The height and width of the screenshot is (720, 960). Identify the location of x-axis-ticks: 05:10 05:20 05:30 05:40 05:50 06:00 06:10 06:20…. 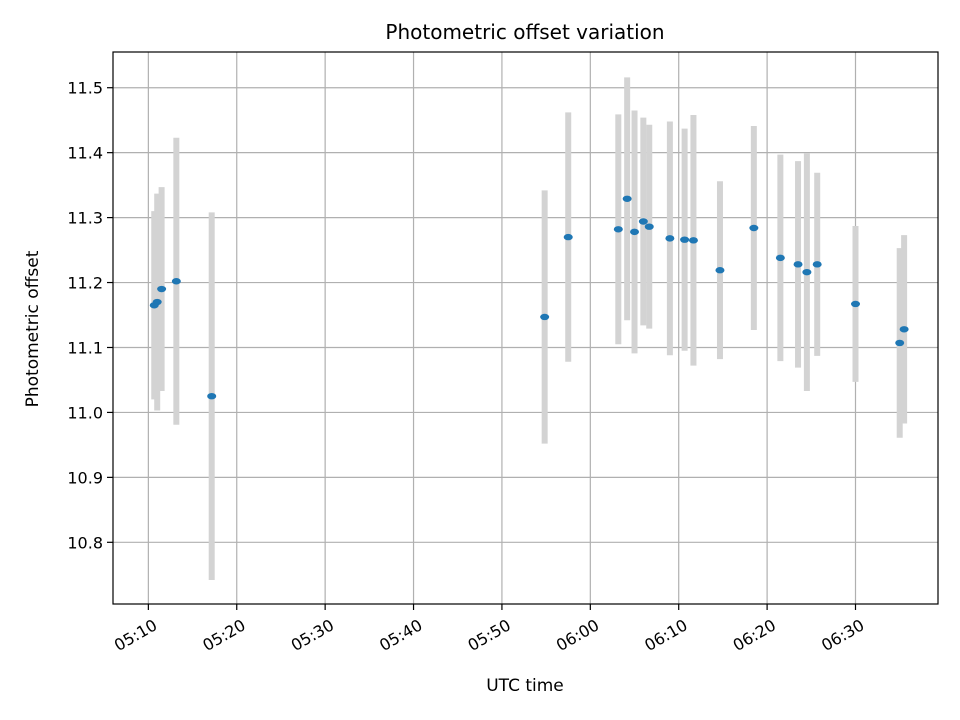
(489, 629).